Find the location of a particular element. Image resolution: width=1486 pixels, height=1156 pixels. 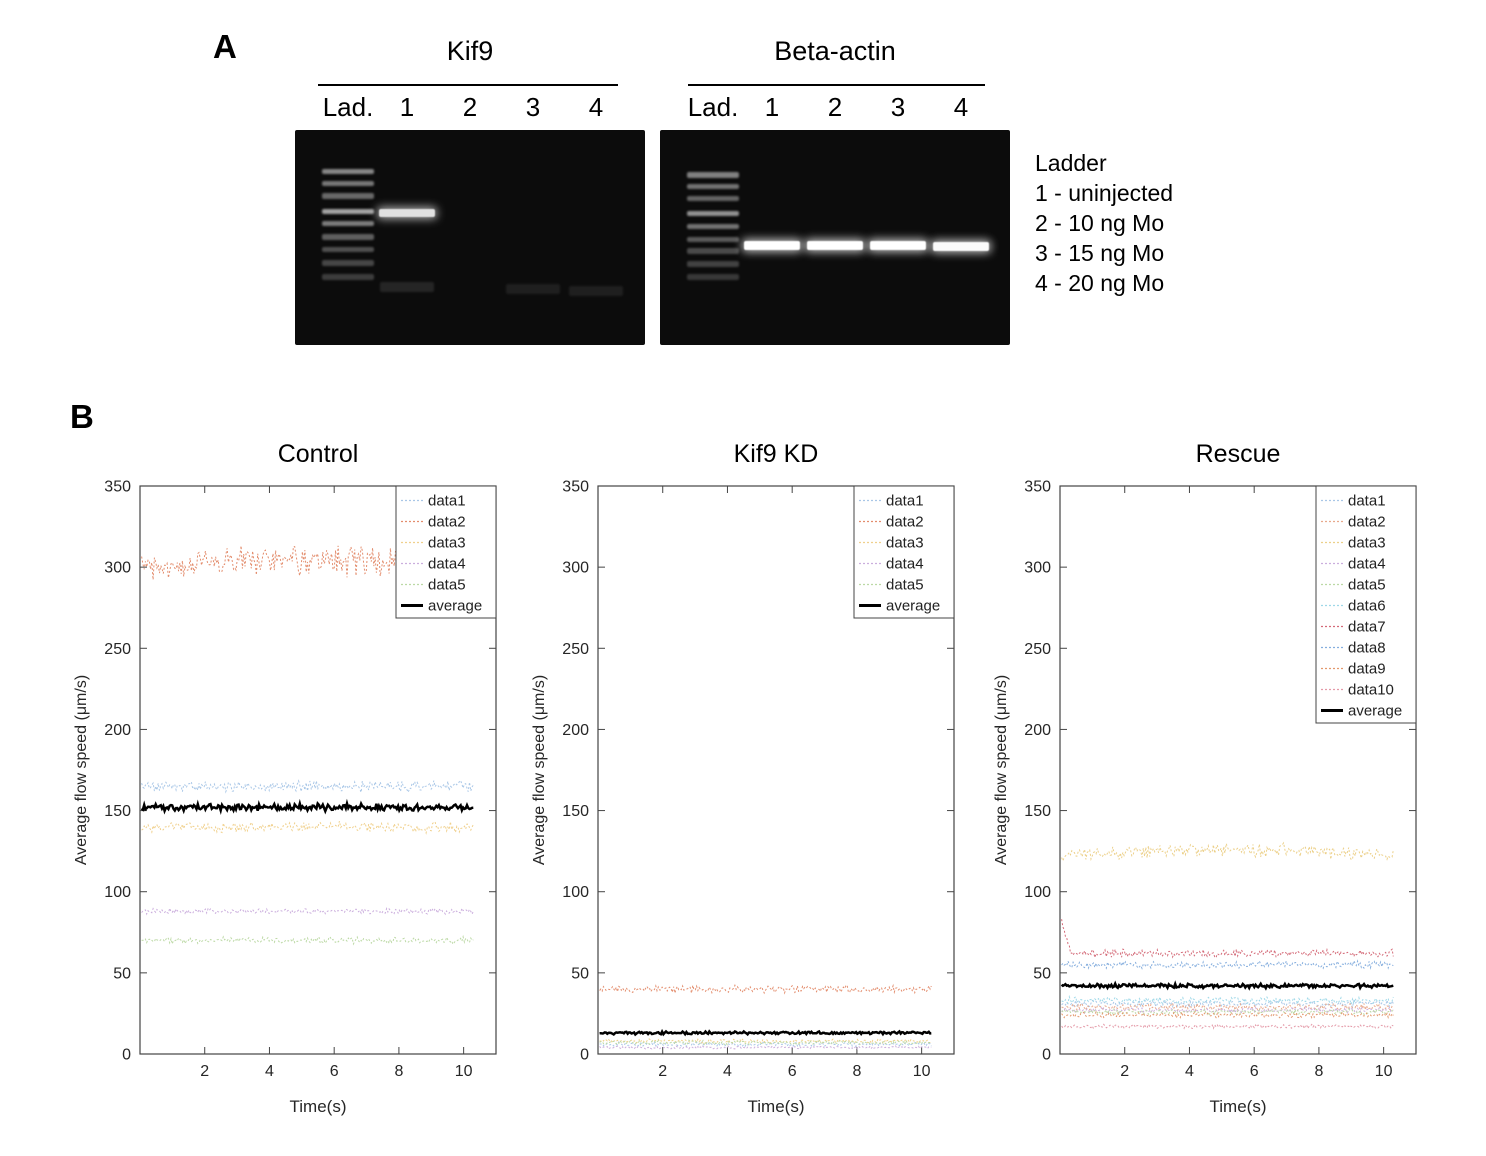

gel-kif9-title: Kif9 is located at coordinates (470, 51).